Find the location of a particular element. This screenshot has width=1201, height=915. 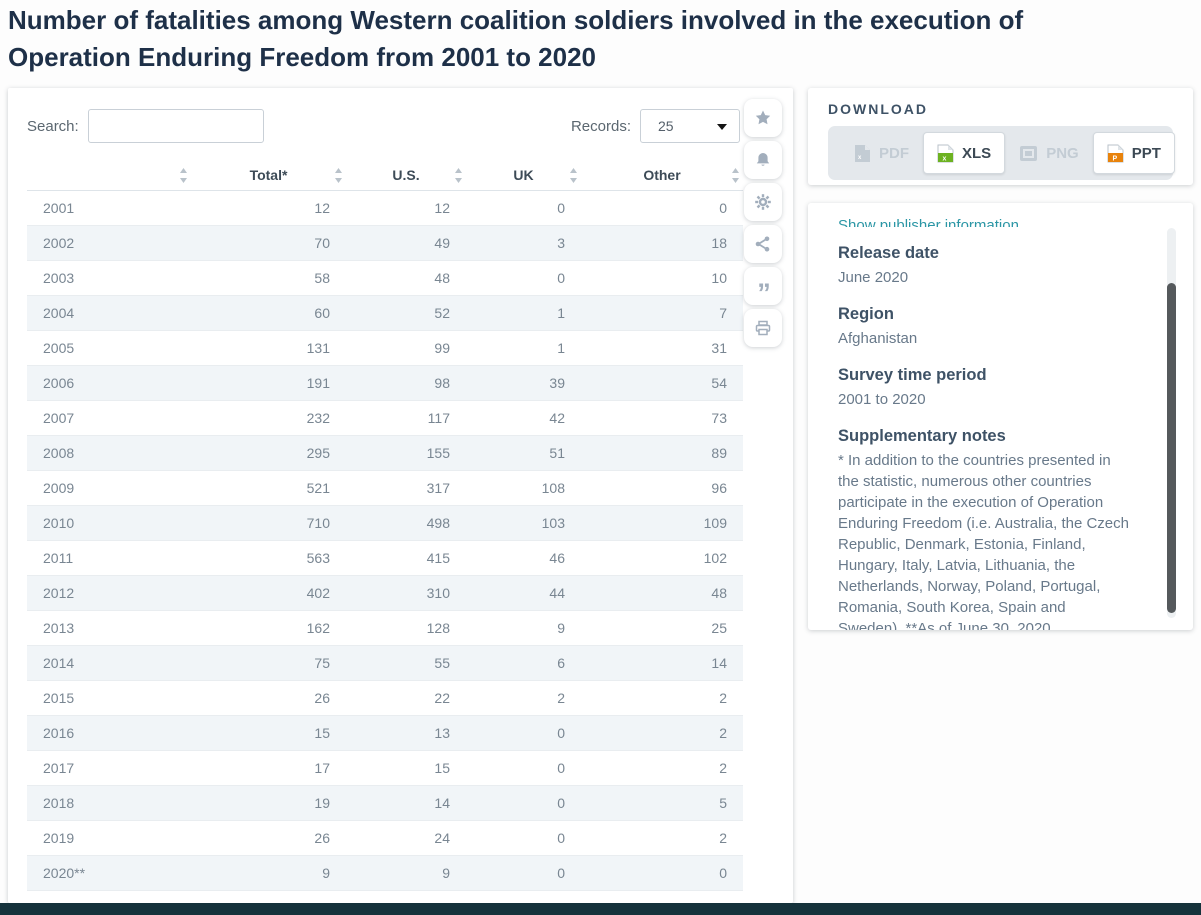

table-row: 2006 191 98 39 54 is located at coordinates (385, 383).